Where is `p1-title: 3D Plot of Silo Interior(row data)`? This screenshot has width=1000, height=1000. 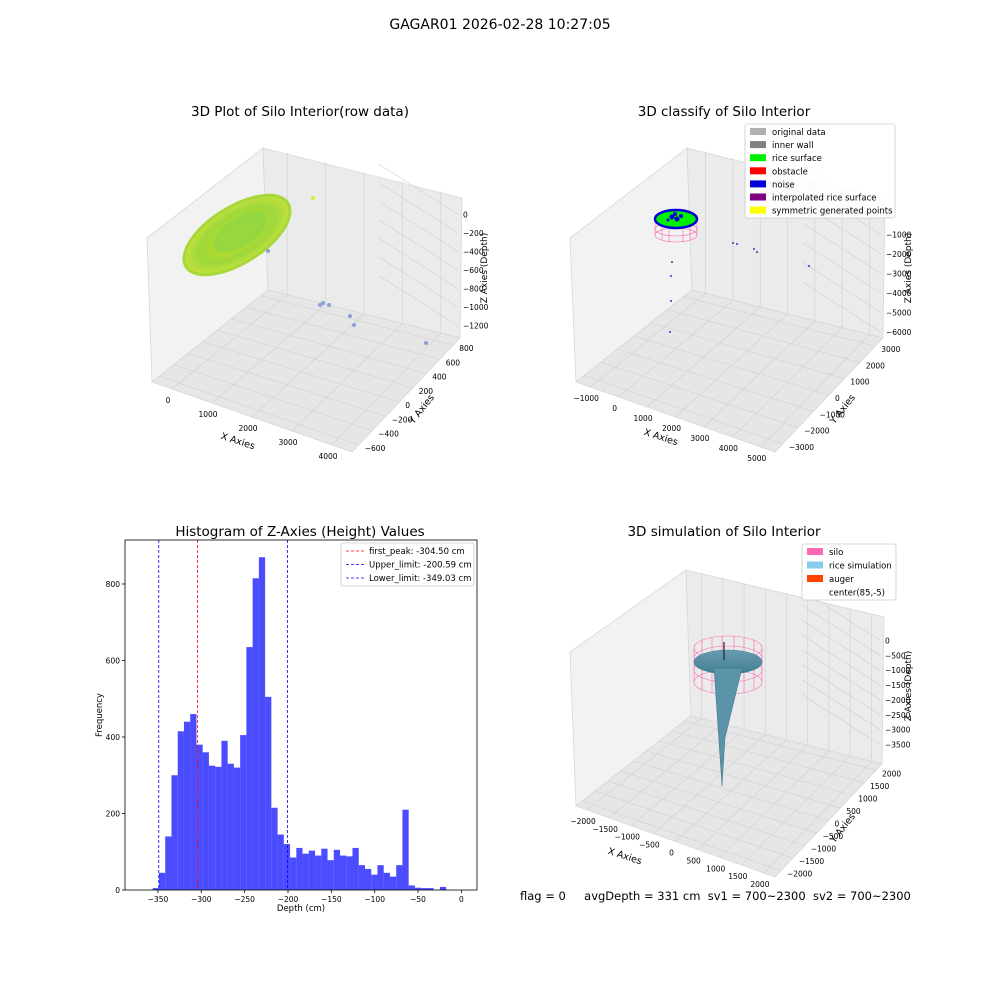
p1-title: 3D Plot of Silo Interior(row data) is located at coordinates (300, 112).